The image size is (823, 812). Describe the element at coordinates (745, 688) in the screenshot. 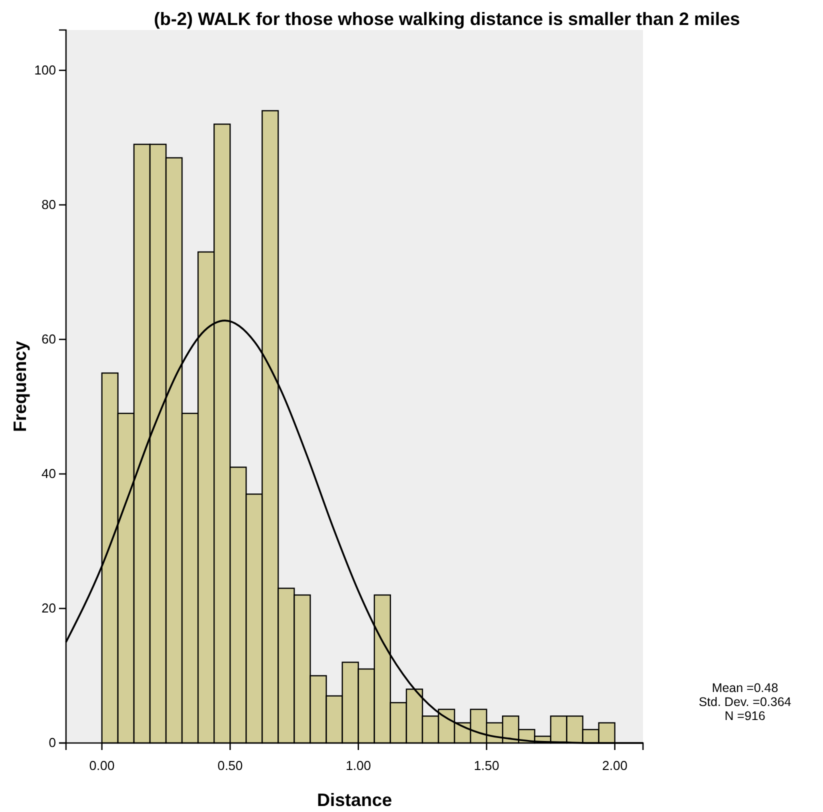

I see `text: Mean =0.48` at that location.